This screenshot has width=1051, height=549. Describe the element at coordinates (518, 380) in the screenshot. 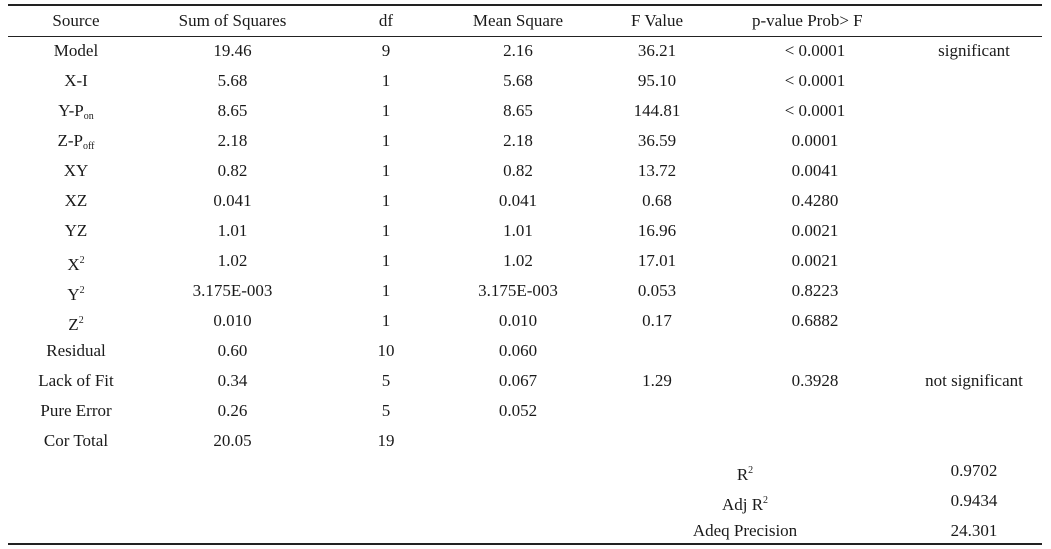

I see `cell-mean-square: 0.067` at that location.